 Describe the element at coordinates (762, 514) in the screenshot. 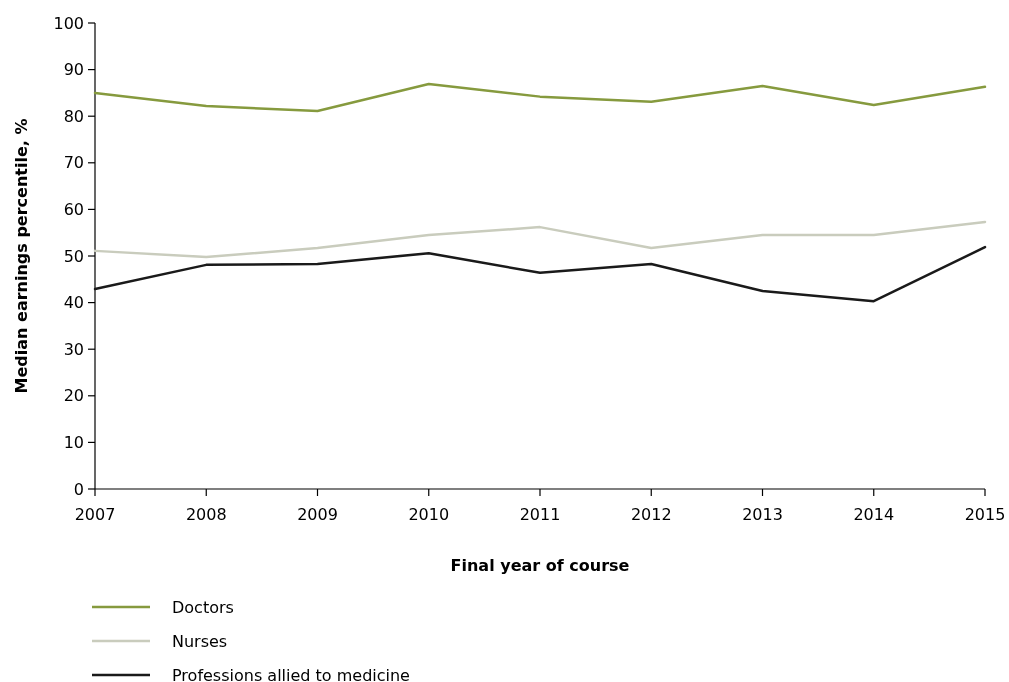

I see `x-tick-label: 2013` at that location.